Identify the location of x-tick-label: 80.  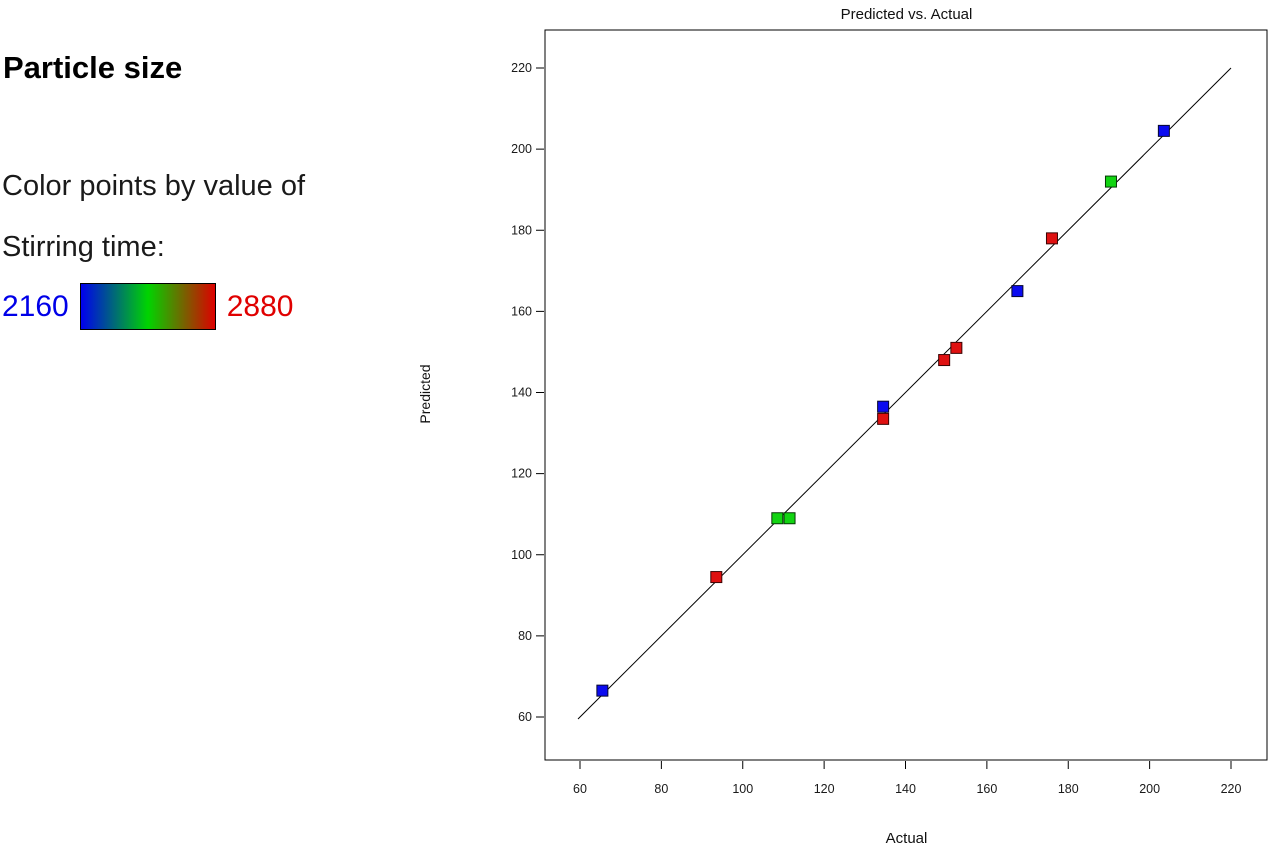
(661, 789).